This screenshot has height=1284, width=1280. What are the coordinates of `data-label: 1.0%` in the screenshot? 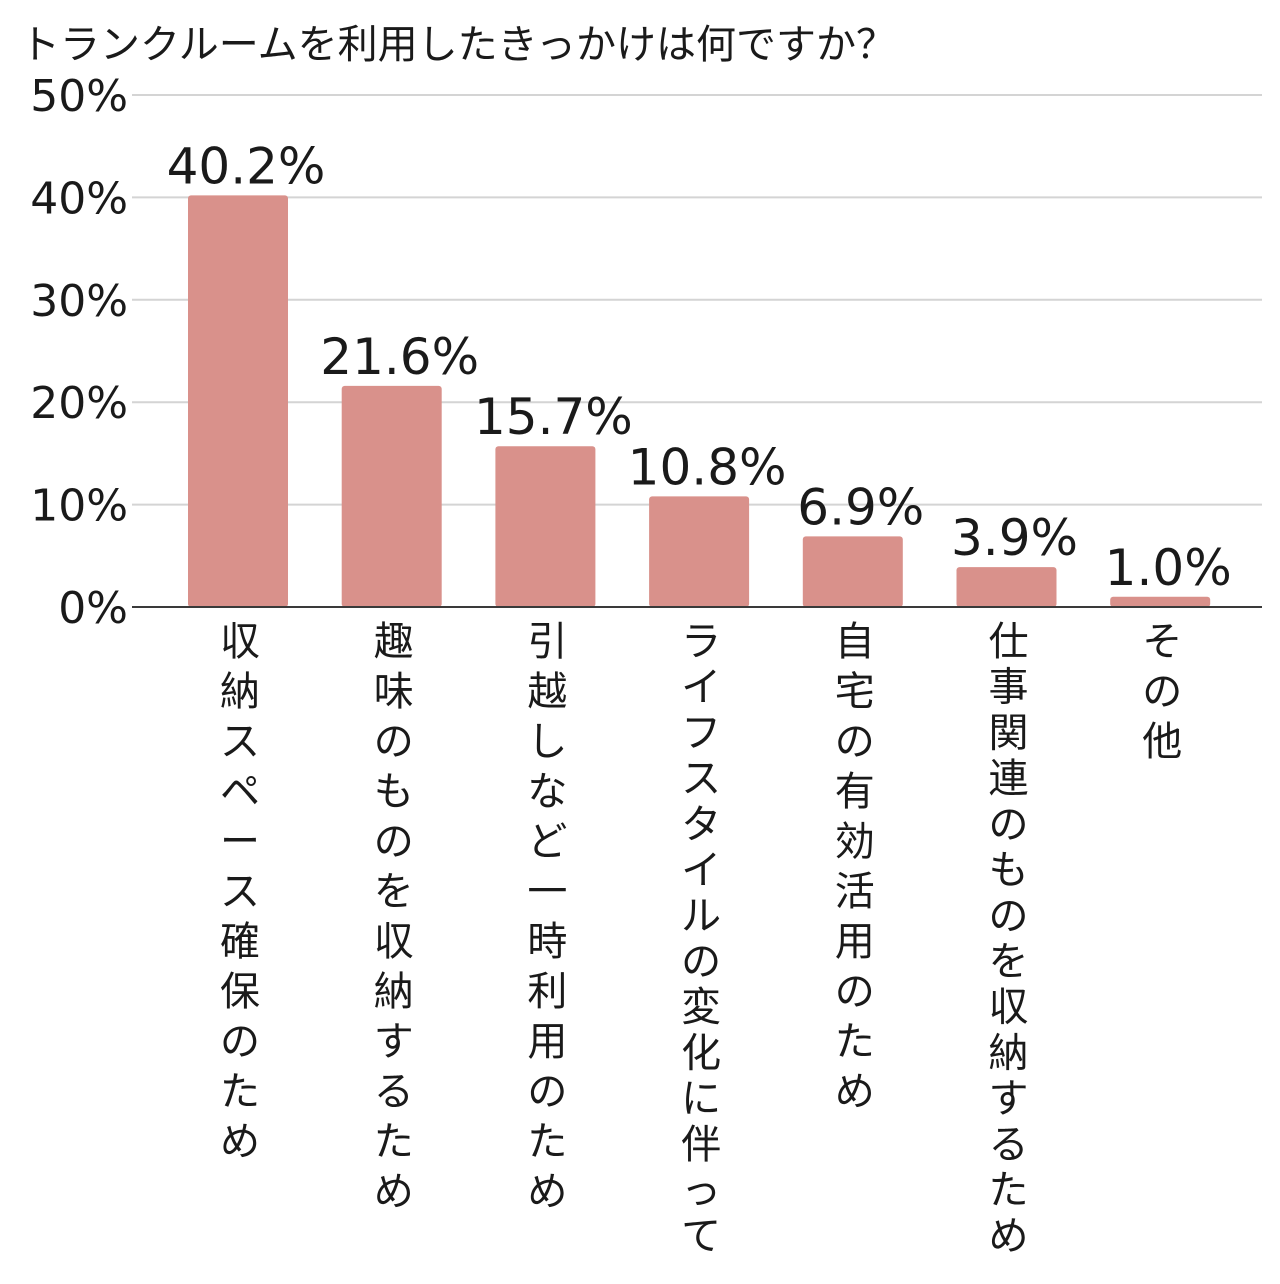 It's located at (1168, 568).